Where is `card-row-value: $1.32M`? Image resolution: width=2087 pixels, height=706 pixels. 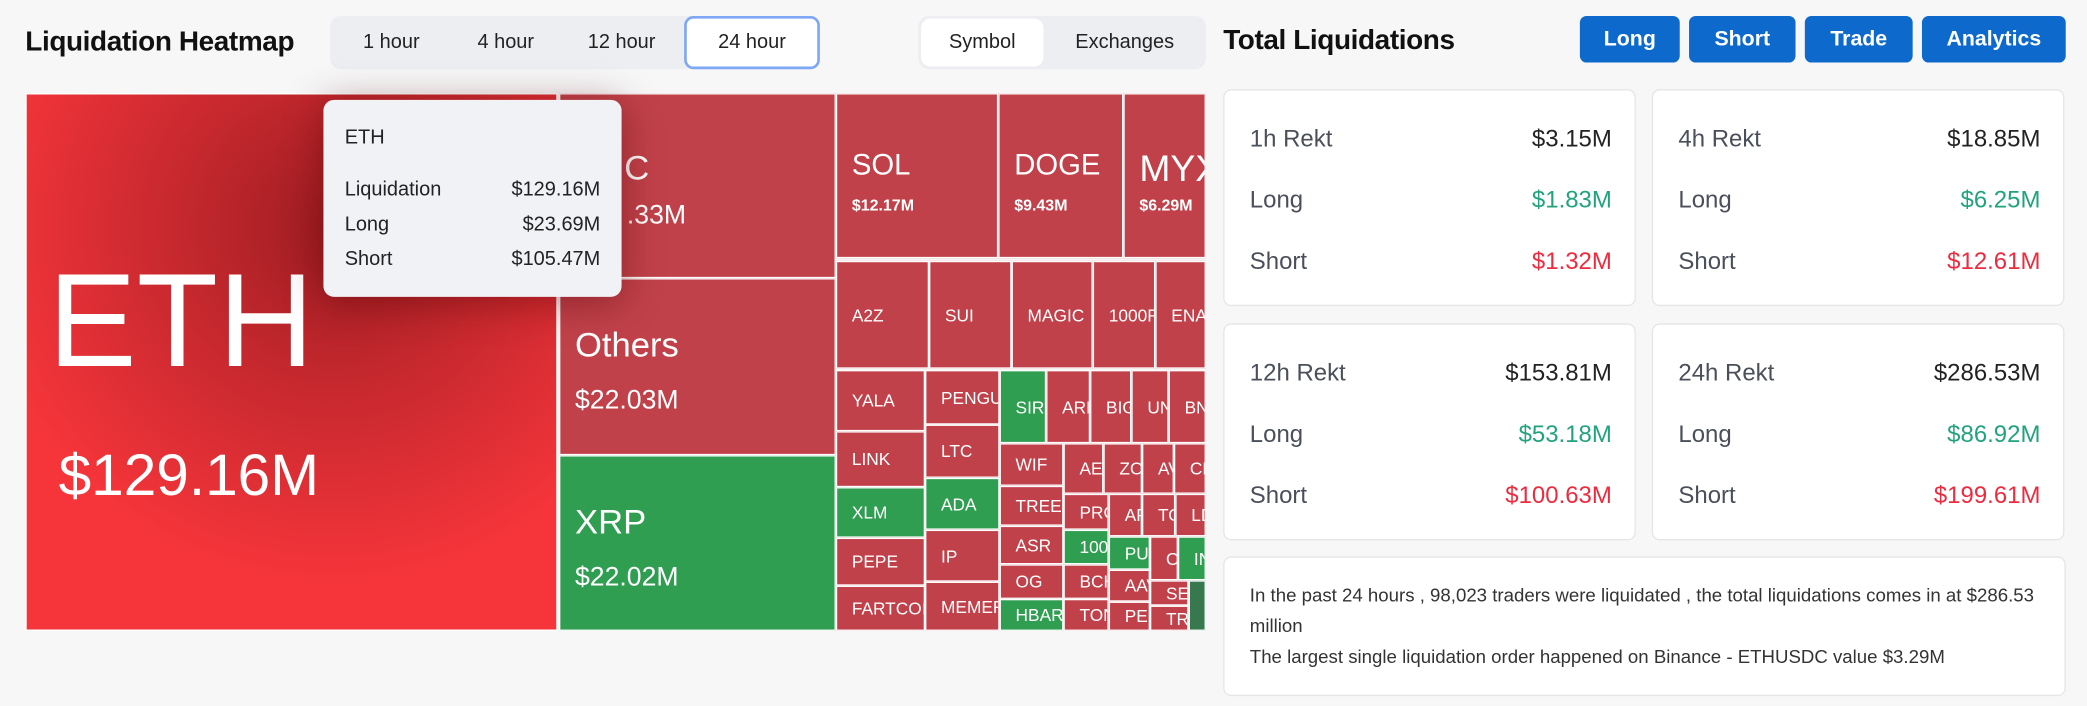
card-row-value: $1.32M is located at coordinates (1571, 261).